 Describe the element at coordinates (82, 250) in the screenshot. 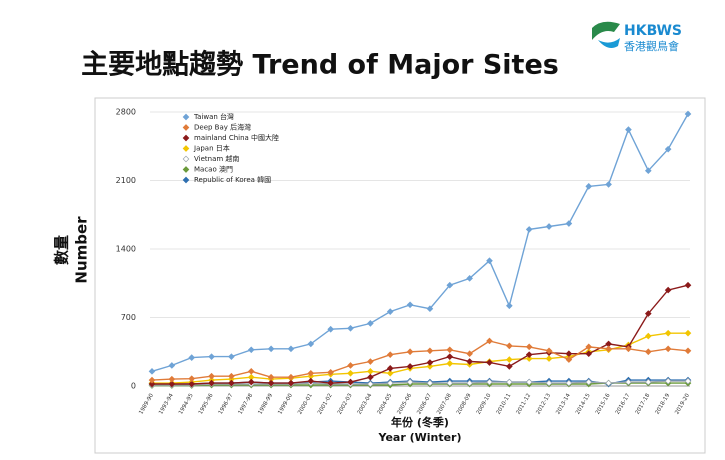

I see `y-axis-title: Number` at that location.